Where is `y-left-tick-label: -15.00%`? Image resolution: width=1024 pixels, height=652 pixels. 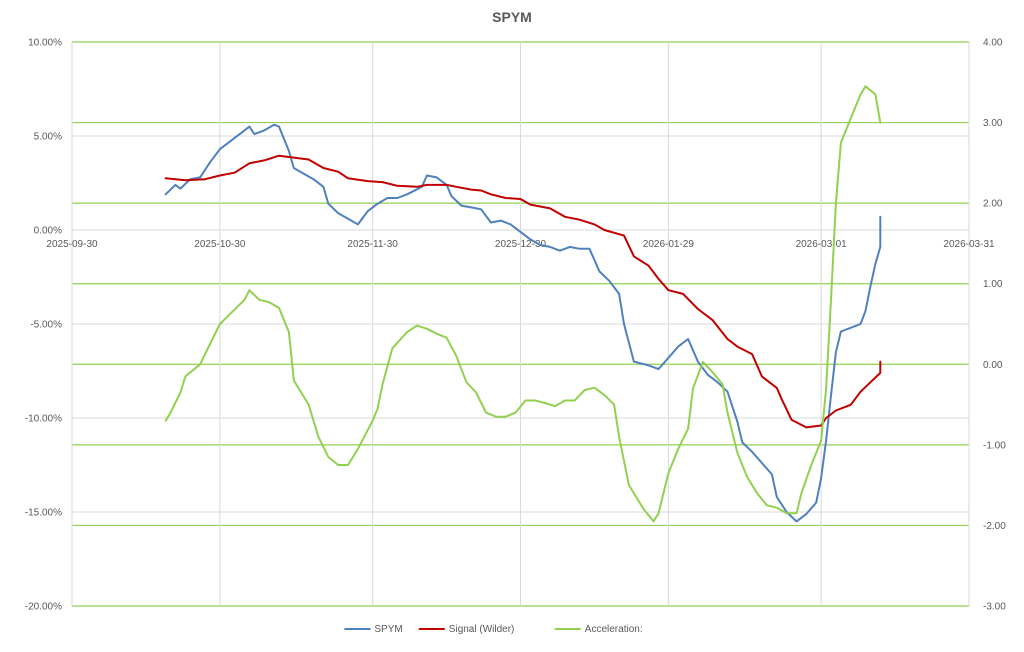 y-left-tick-label: -15.00% is located at coordinates (43, 513).